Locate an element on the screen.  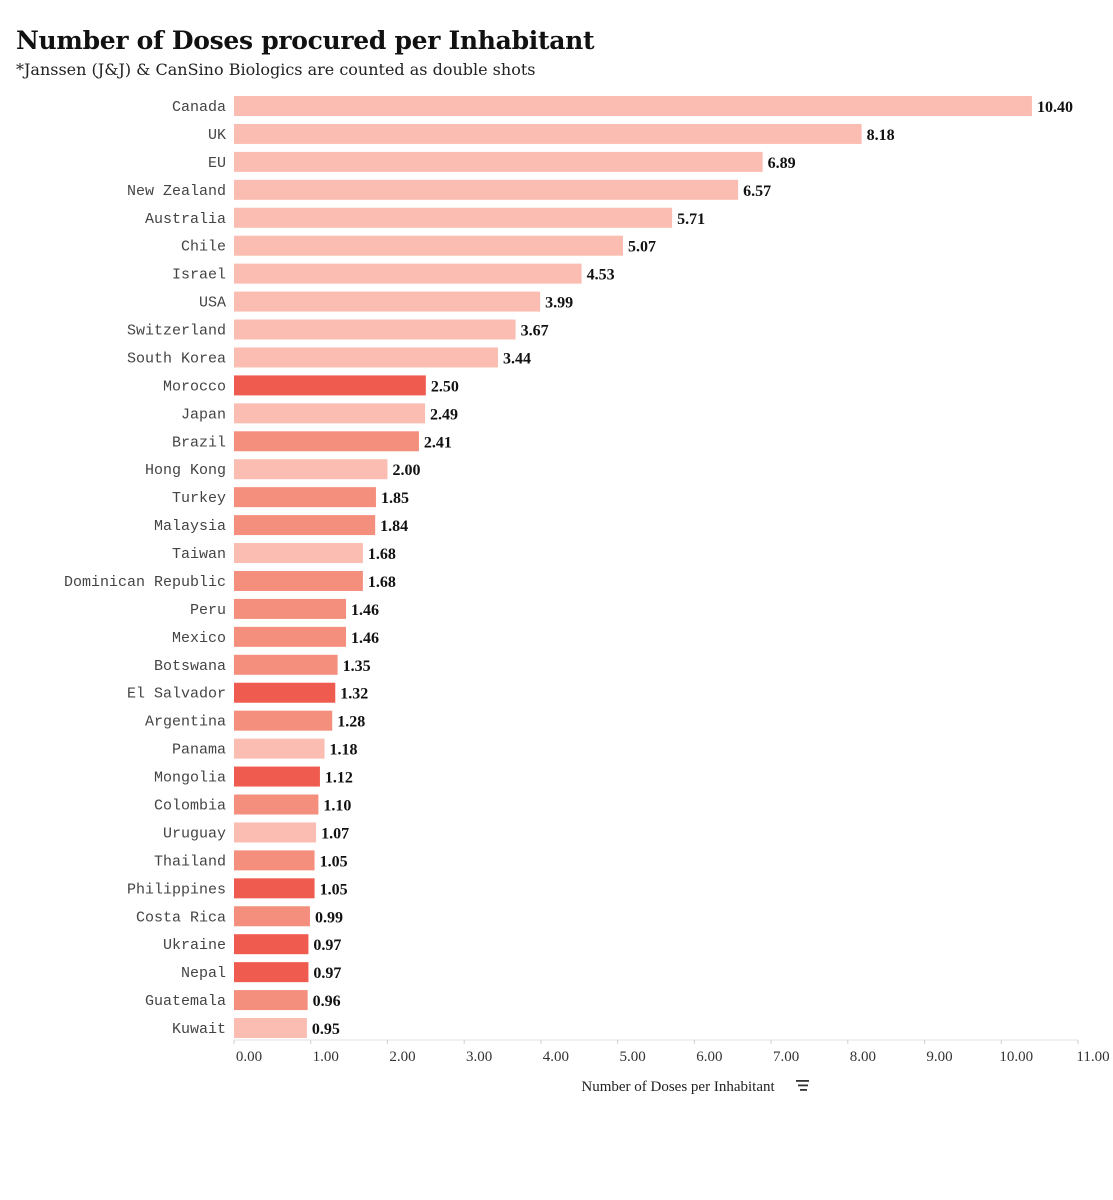
category-label: South Korea is located at coordinates (176, 358).